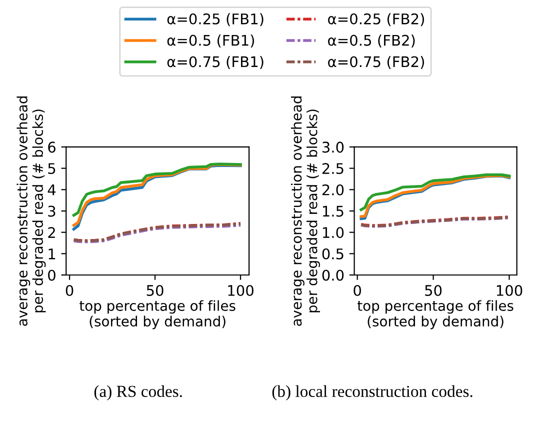  What do you see at coordinates (333, 168) in the screenshot?
I see `y-tick-label: 2.5` at bounding box center [333, 168].